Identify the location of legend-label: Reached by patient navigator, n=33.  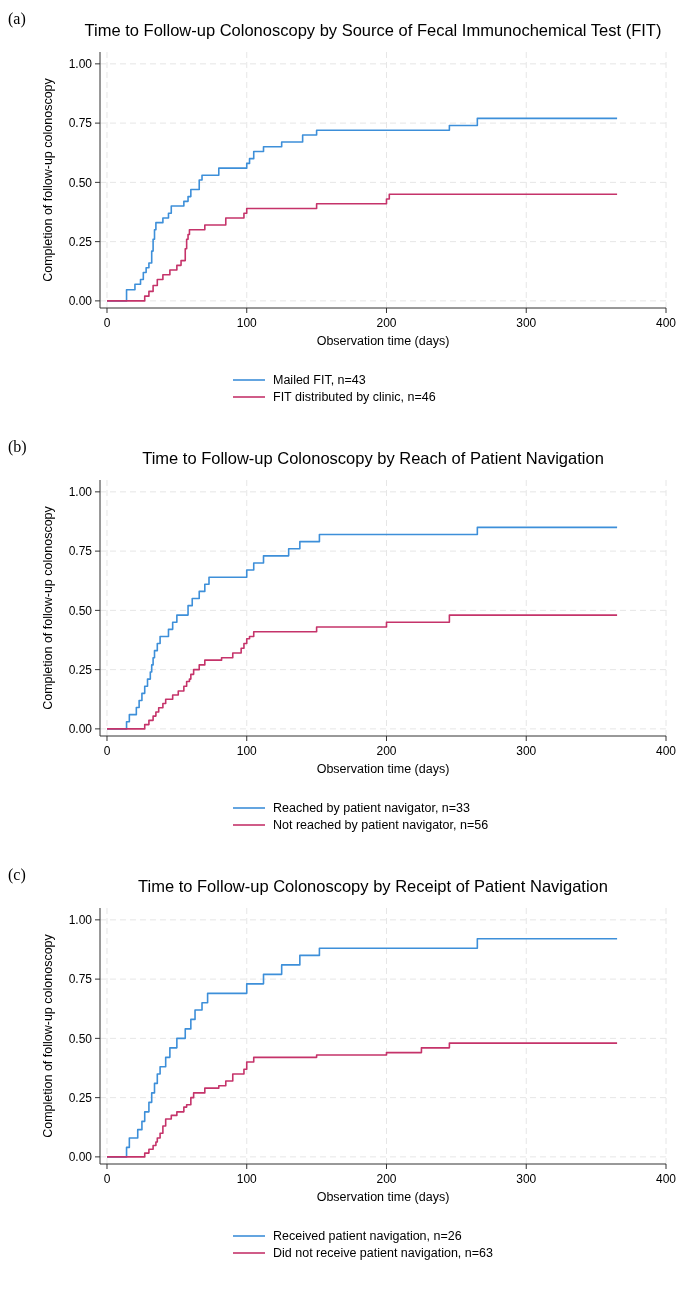
(372, 808).